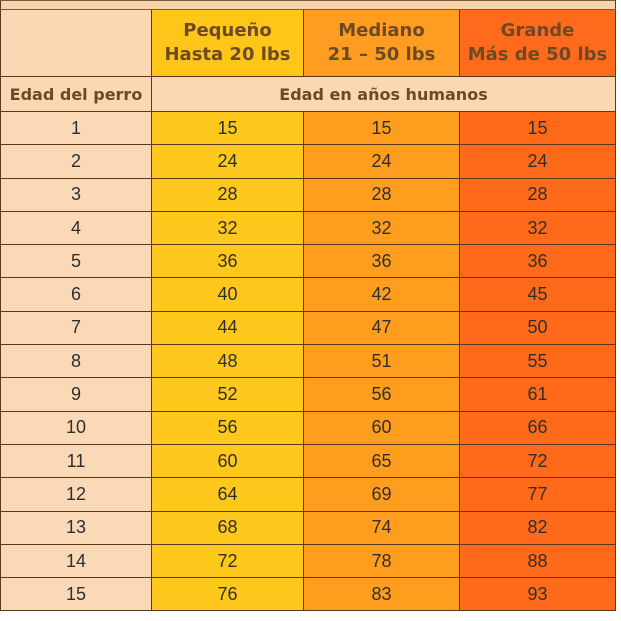  I want to click on top-border-row, so click(308, 5).